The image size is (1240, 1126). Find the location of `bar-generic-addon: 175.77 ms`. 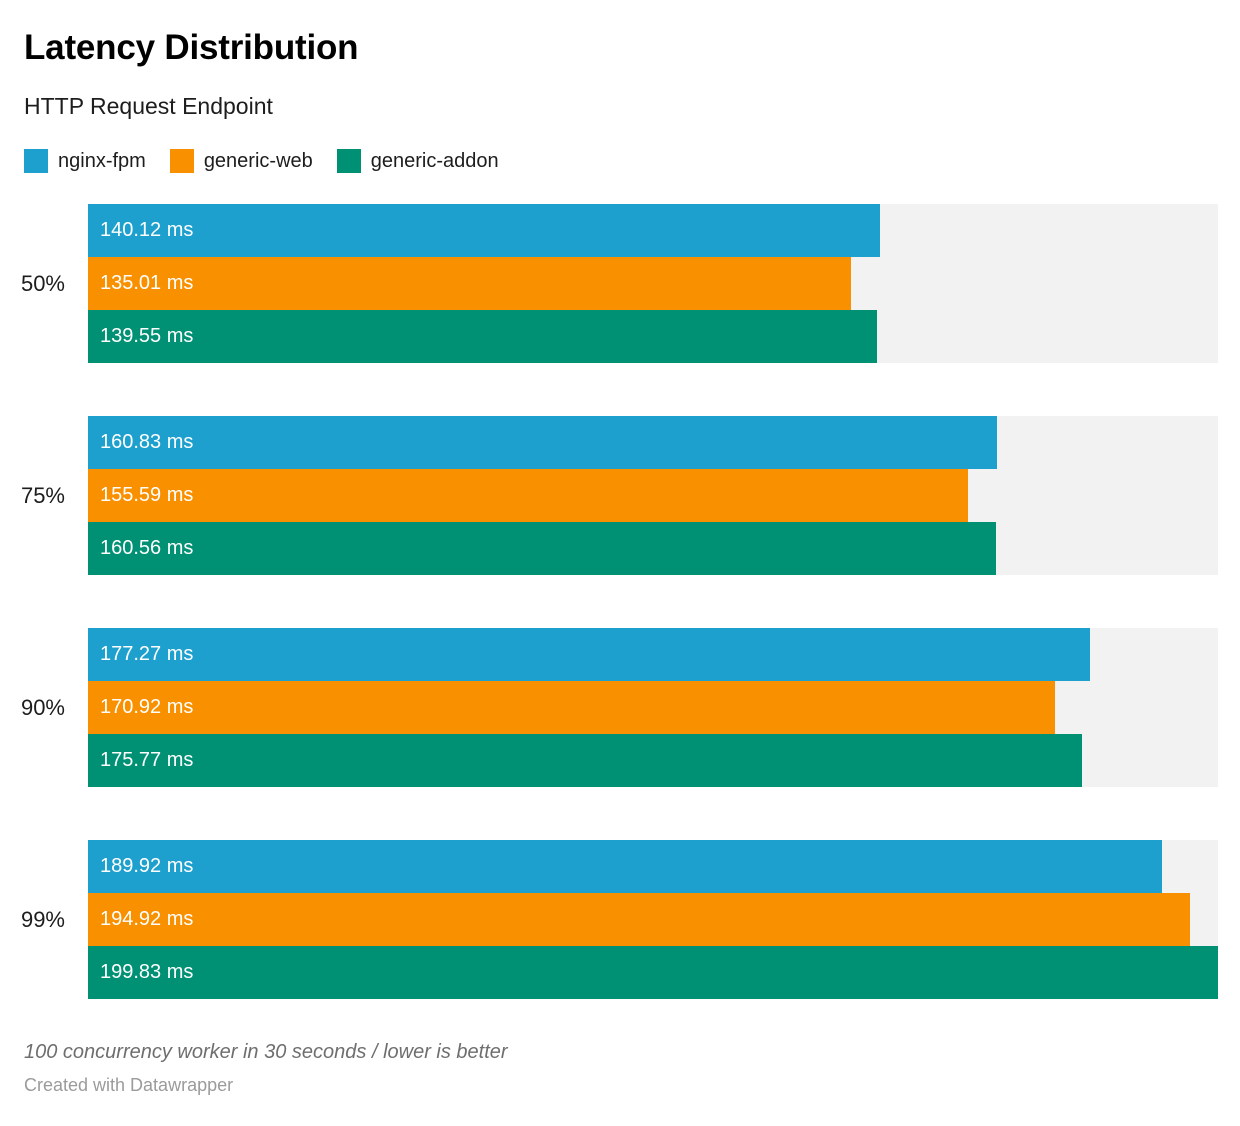

bar-generic-addon: 175.77 ms is located at coordinates (585, 761).